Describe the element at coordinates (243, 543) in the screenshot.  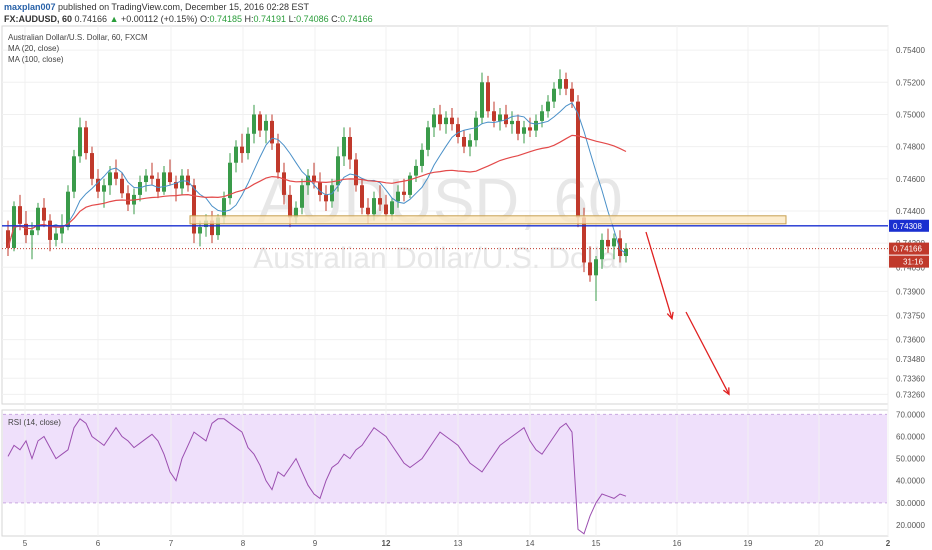
I see `time-tick-label: 8` at that location.